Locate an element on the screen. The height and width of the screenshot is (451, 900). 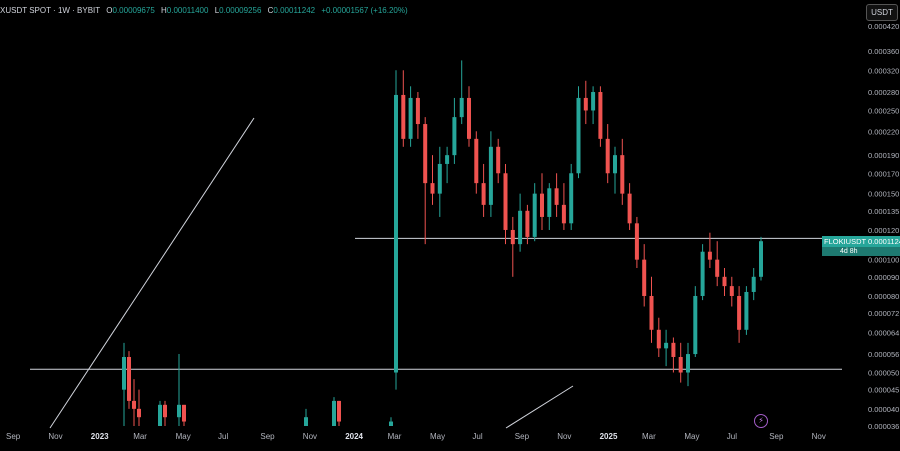
high-label: H is located at coordinates (164, 10).